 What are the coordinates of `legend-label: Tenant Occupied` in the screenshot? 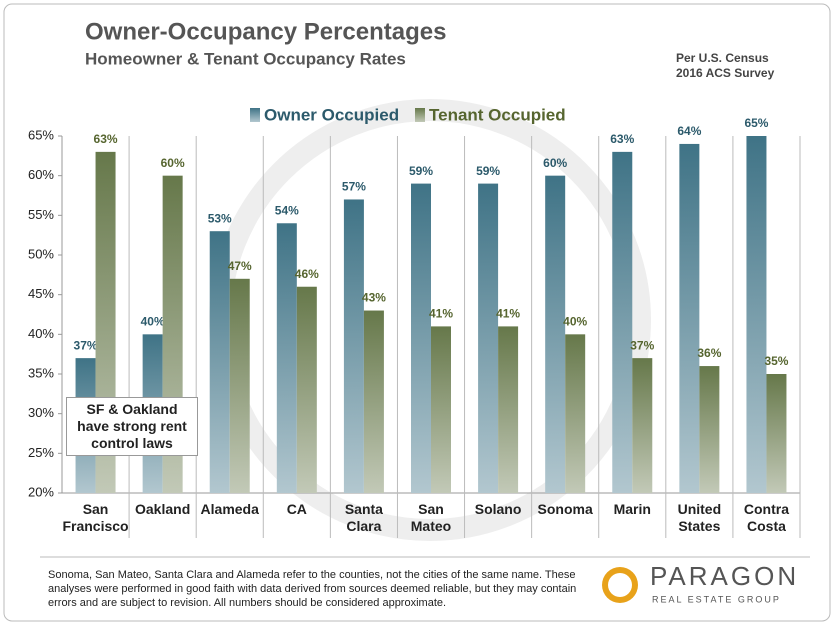 It's located at (497, 114).